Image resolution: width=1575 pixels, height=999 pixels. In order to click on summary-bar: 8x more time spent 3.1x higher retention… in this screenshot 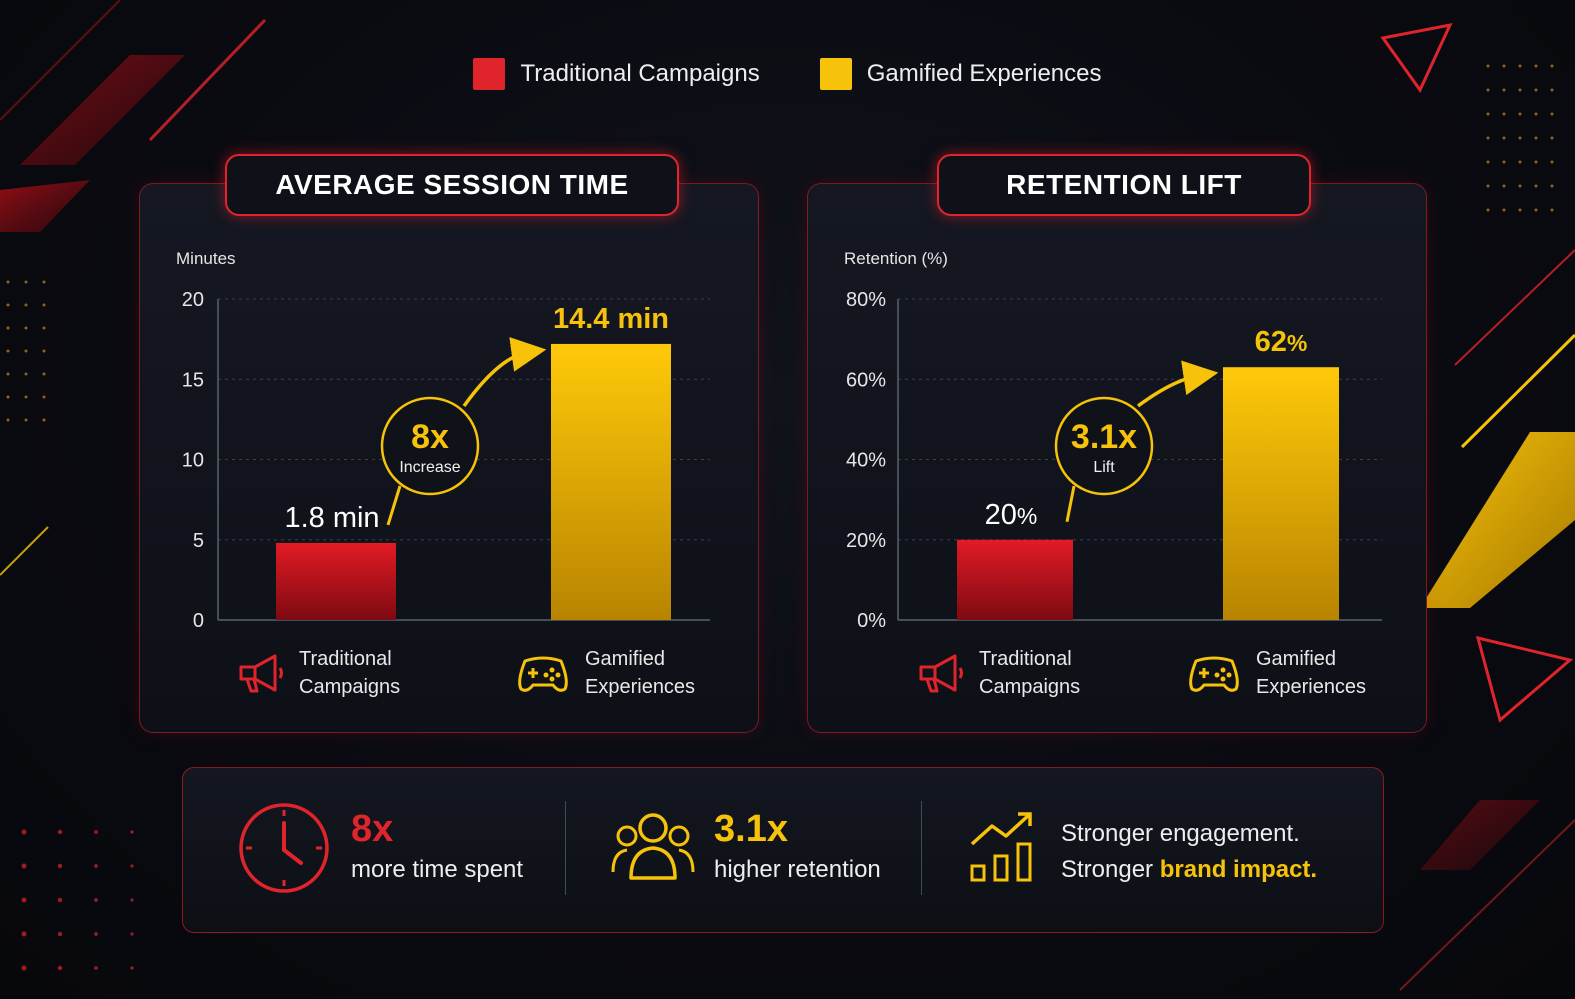, I will do `click(783, 850)`.